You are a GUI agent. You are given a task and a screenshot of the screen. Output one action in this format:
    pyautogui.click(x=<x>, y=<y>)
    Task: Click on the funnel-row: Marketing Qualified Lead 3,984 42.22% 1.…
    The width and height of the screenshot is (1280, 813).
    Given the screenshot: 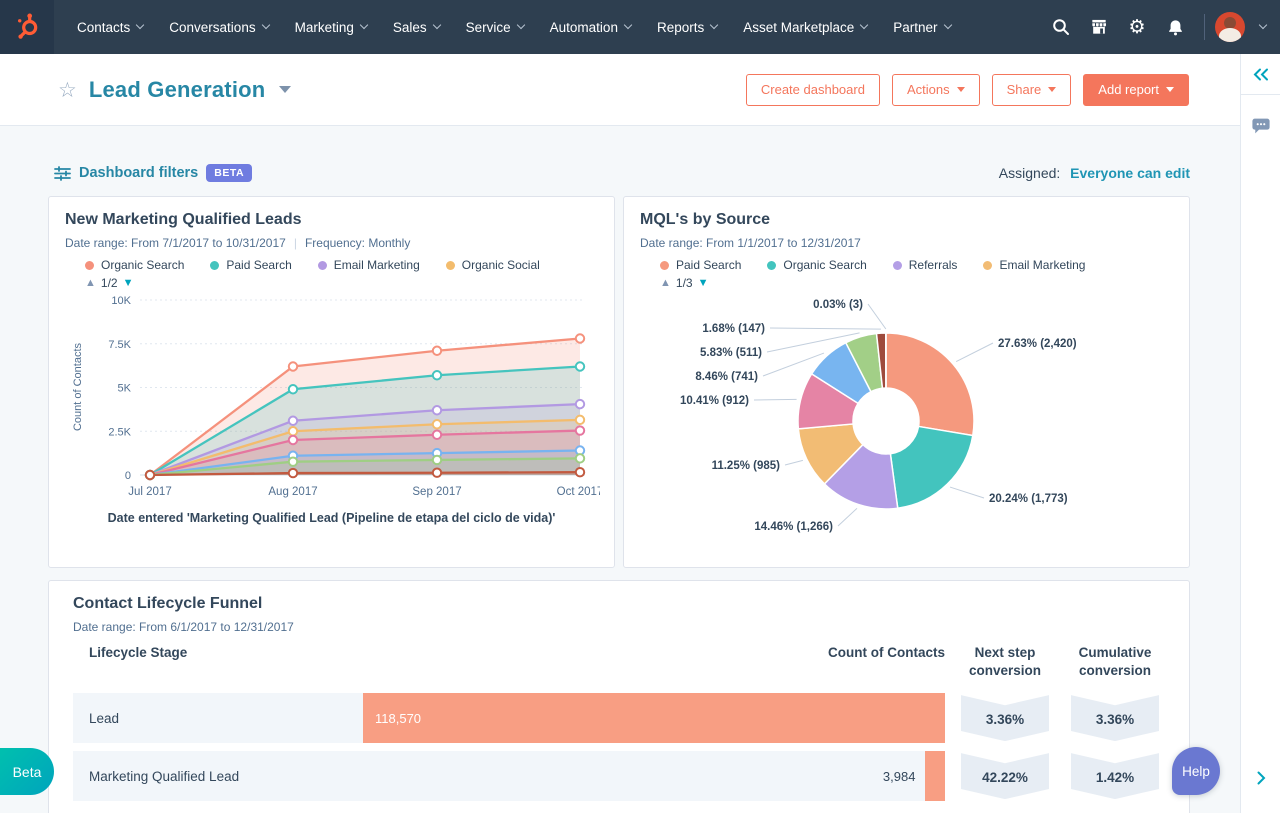 What is the action you would take?
    pyautogui.click(x=619, y=776)
    